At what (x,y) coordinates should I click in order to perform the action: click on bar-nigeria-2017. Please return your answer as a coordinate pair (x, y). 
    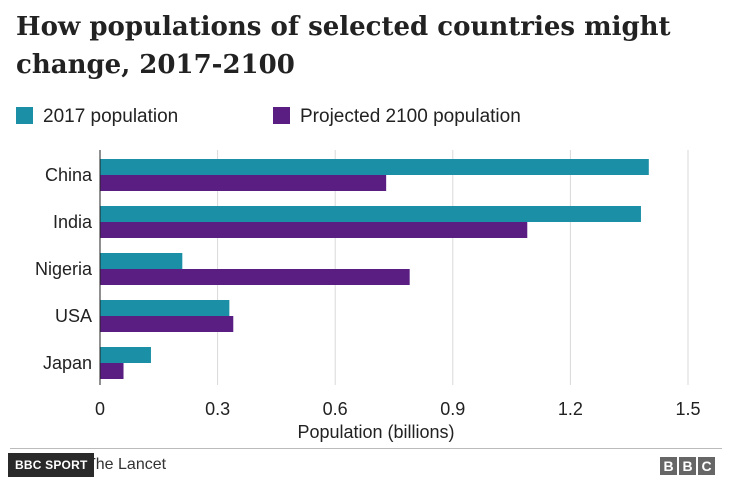
    Looking at the image, I should click on (141, 261).